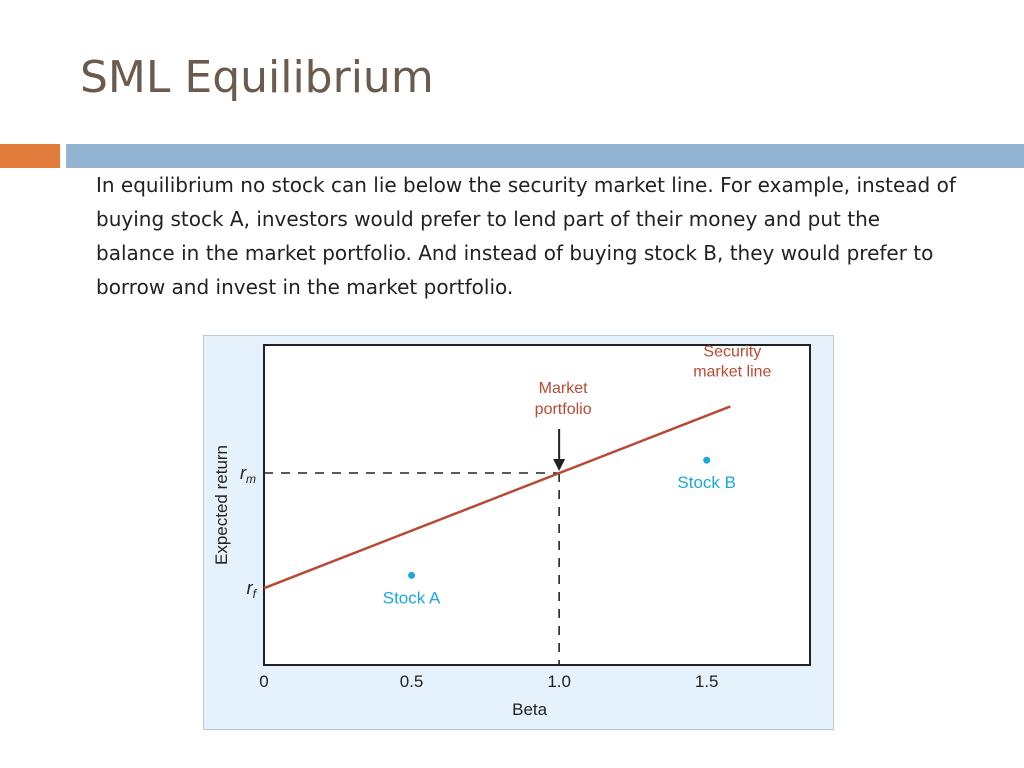 Image resolution: width=1024 pixels, height=768 pixels. What do you see at coordinates (252, 589) in the screenshot?
I see `y-tick-label-f: rf` at bounding box center [252, 589].